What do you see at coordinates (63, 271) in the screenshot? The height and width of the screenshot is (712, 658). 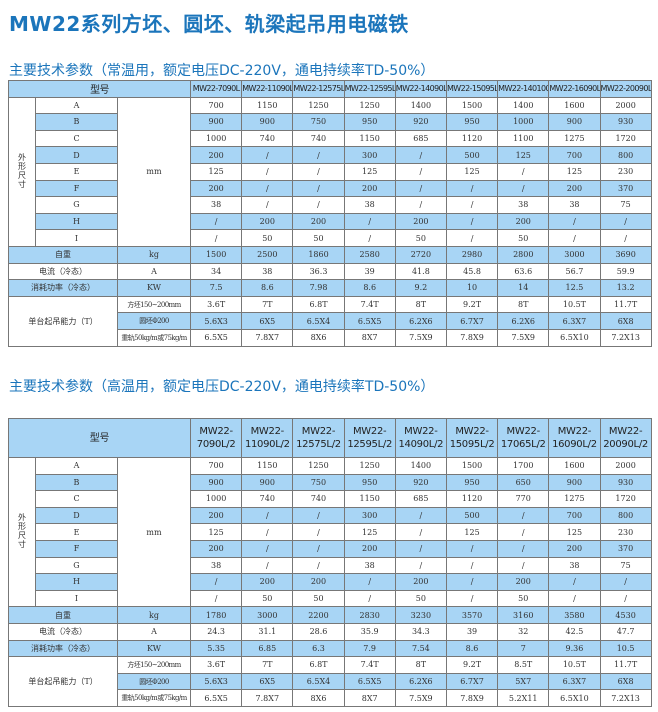 I see `row-label: 电流（冷态）` at bounding box center [63, 271].